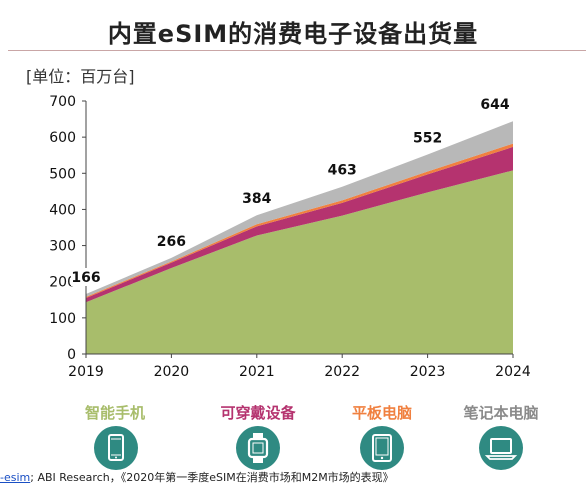 Image resolution: width=586 pixels, height=488 pixels. What do you see at coordinates (513, 372) in the screenshot?
I see `x-tick-label-5: 2024` at bounding box center [513, 372].